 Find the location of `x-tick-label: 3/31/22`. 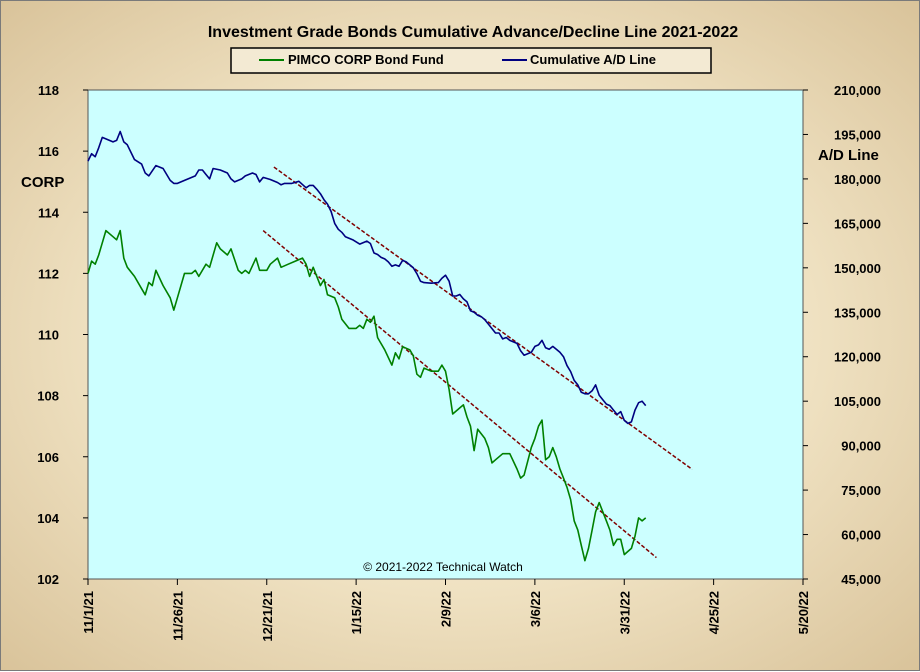

x-tick-label: 3/31/22 is located at coordinates (624, 612).